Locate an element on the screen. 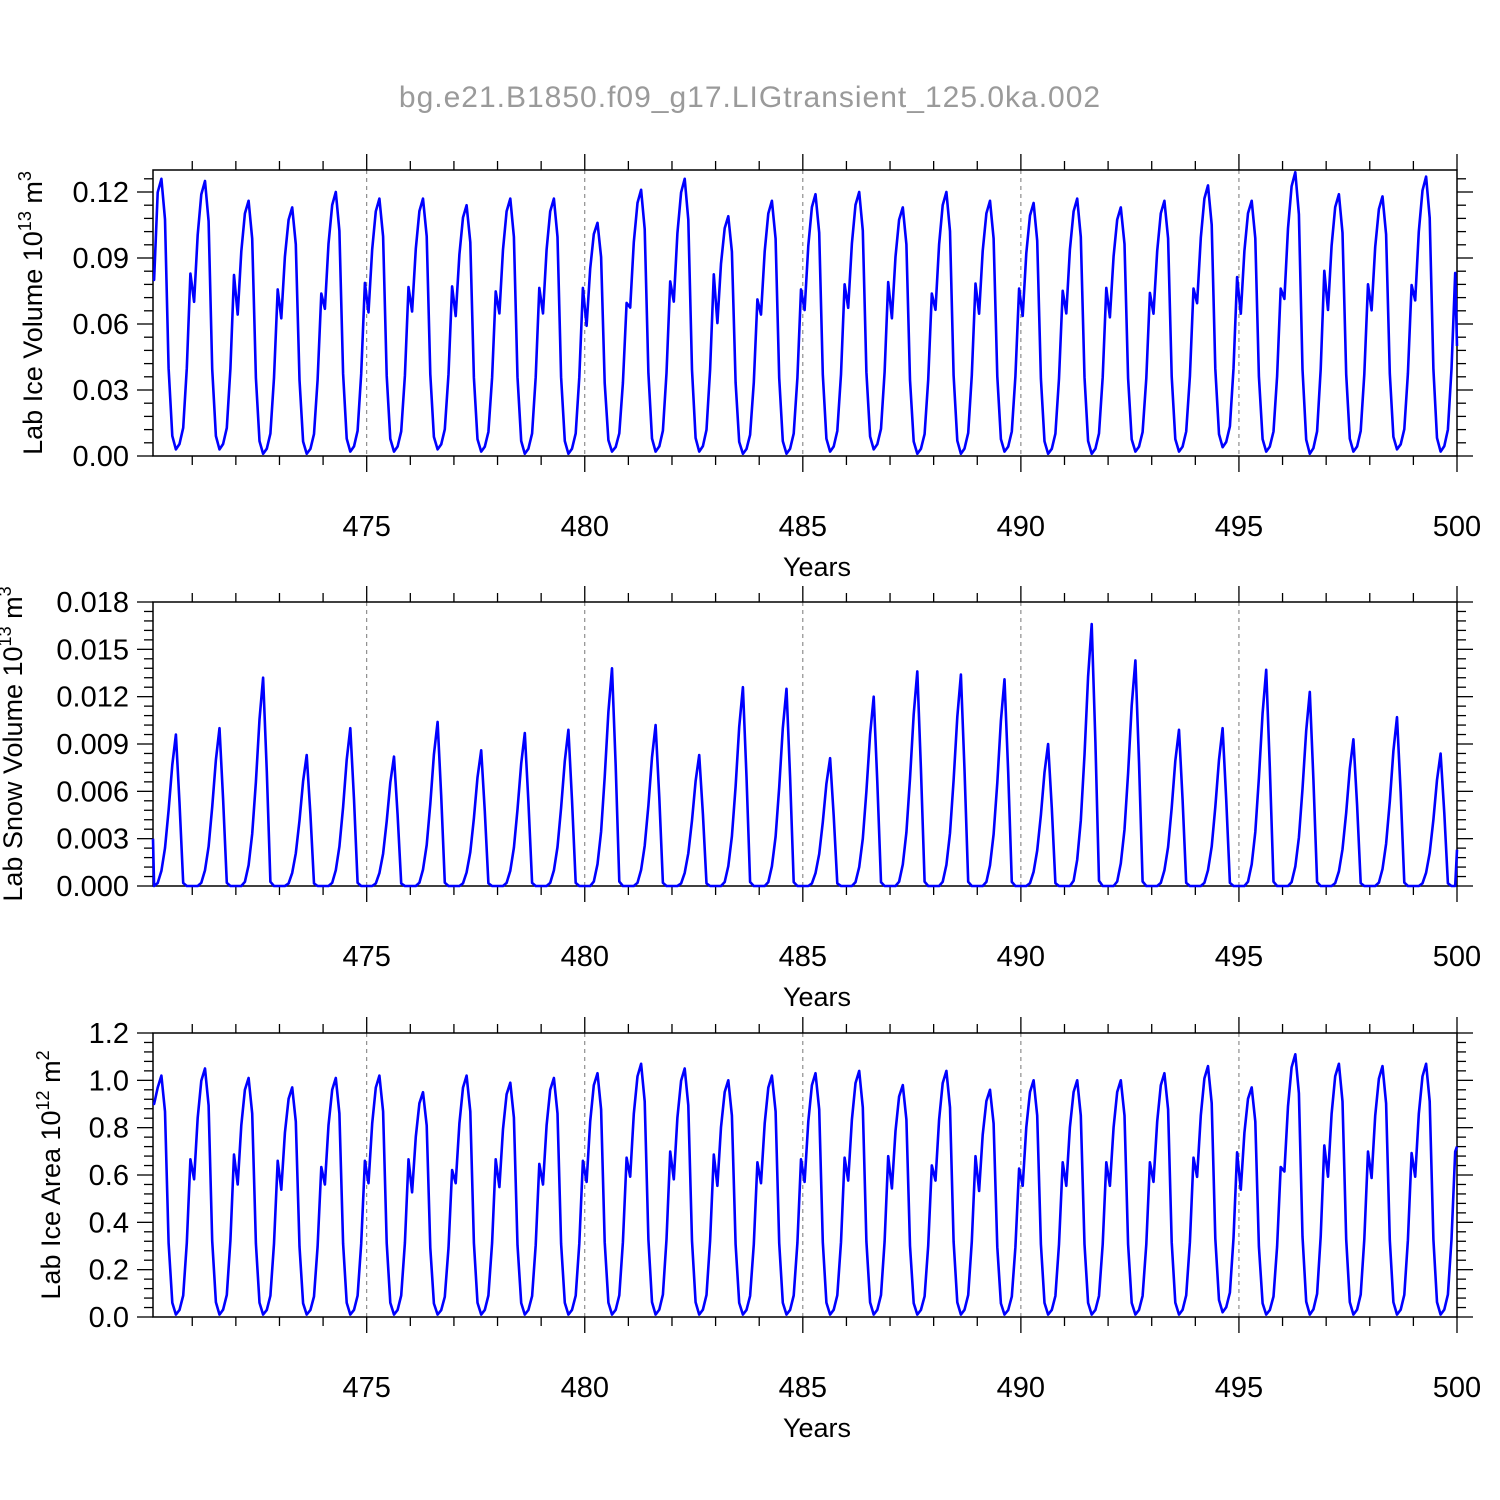  y-axis-title: Lab Ice Area 1012 m2 is located at coordinates (49, 1174).